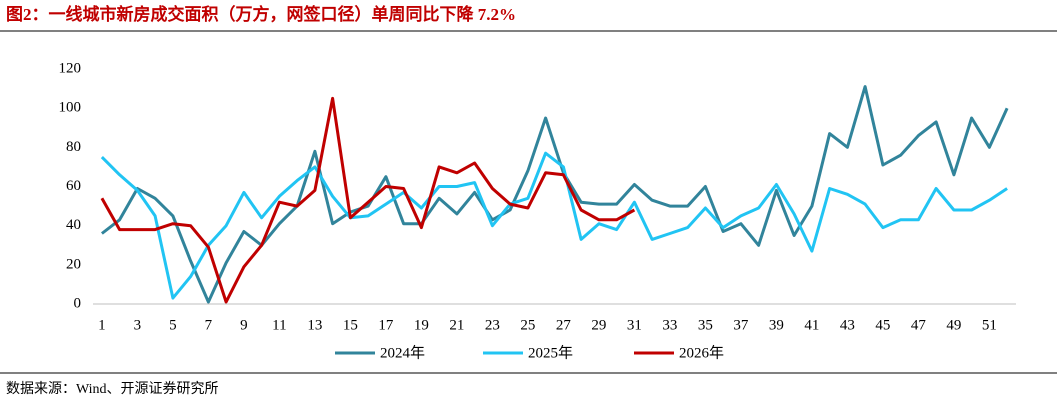 The image size is (1057, 405). What do you see at coordinates (244, 325) in the screenshot?
I see `x-tick-label: 9` at bounding box center [244, 325].